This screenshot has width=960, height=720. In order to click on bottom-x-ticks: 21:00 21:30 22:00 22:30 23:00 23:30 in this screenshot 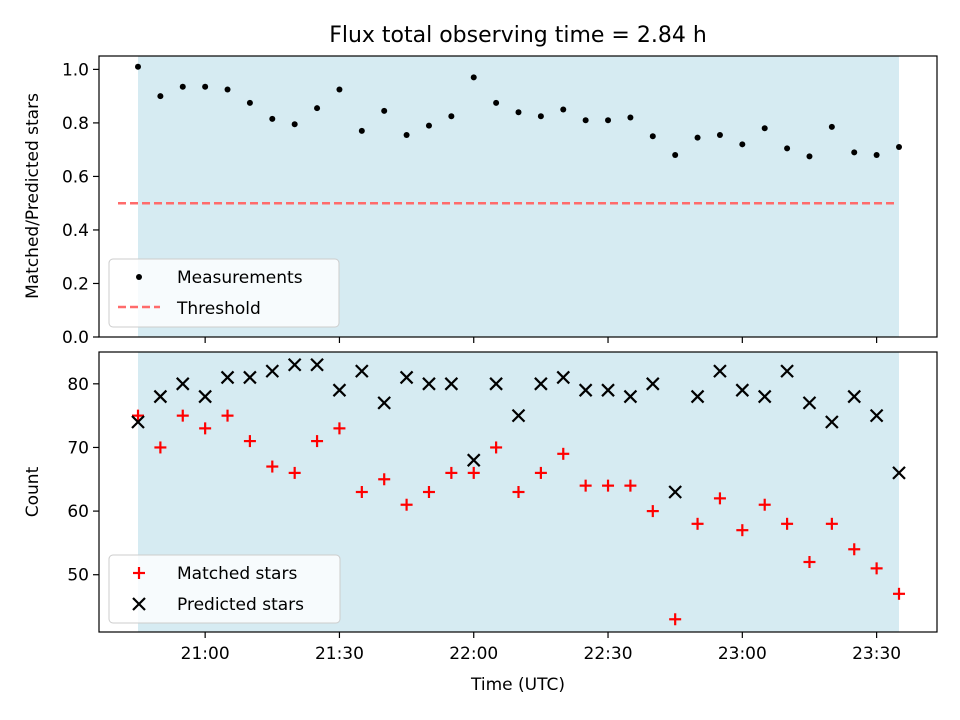, I will do `click(541, 648)`.